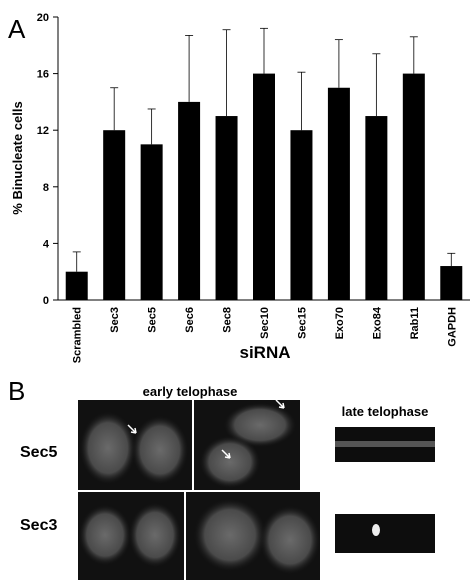  I want to click on x-tick-label: Sec10, so click(265, 323).